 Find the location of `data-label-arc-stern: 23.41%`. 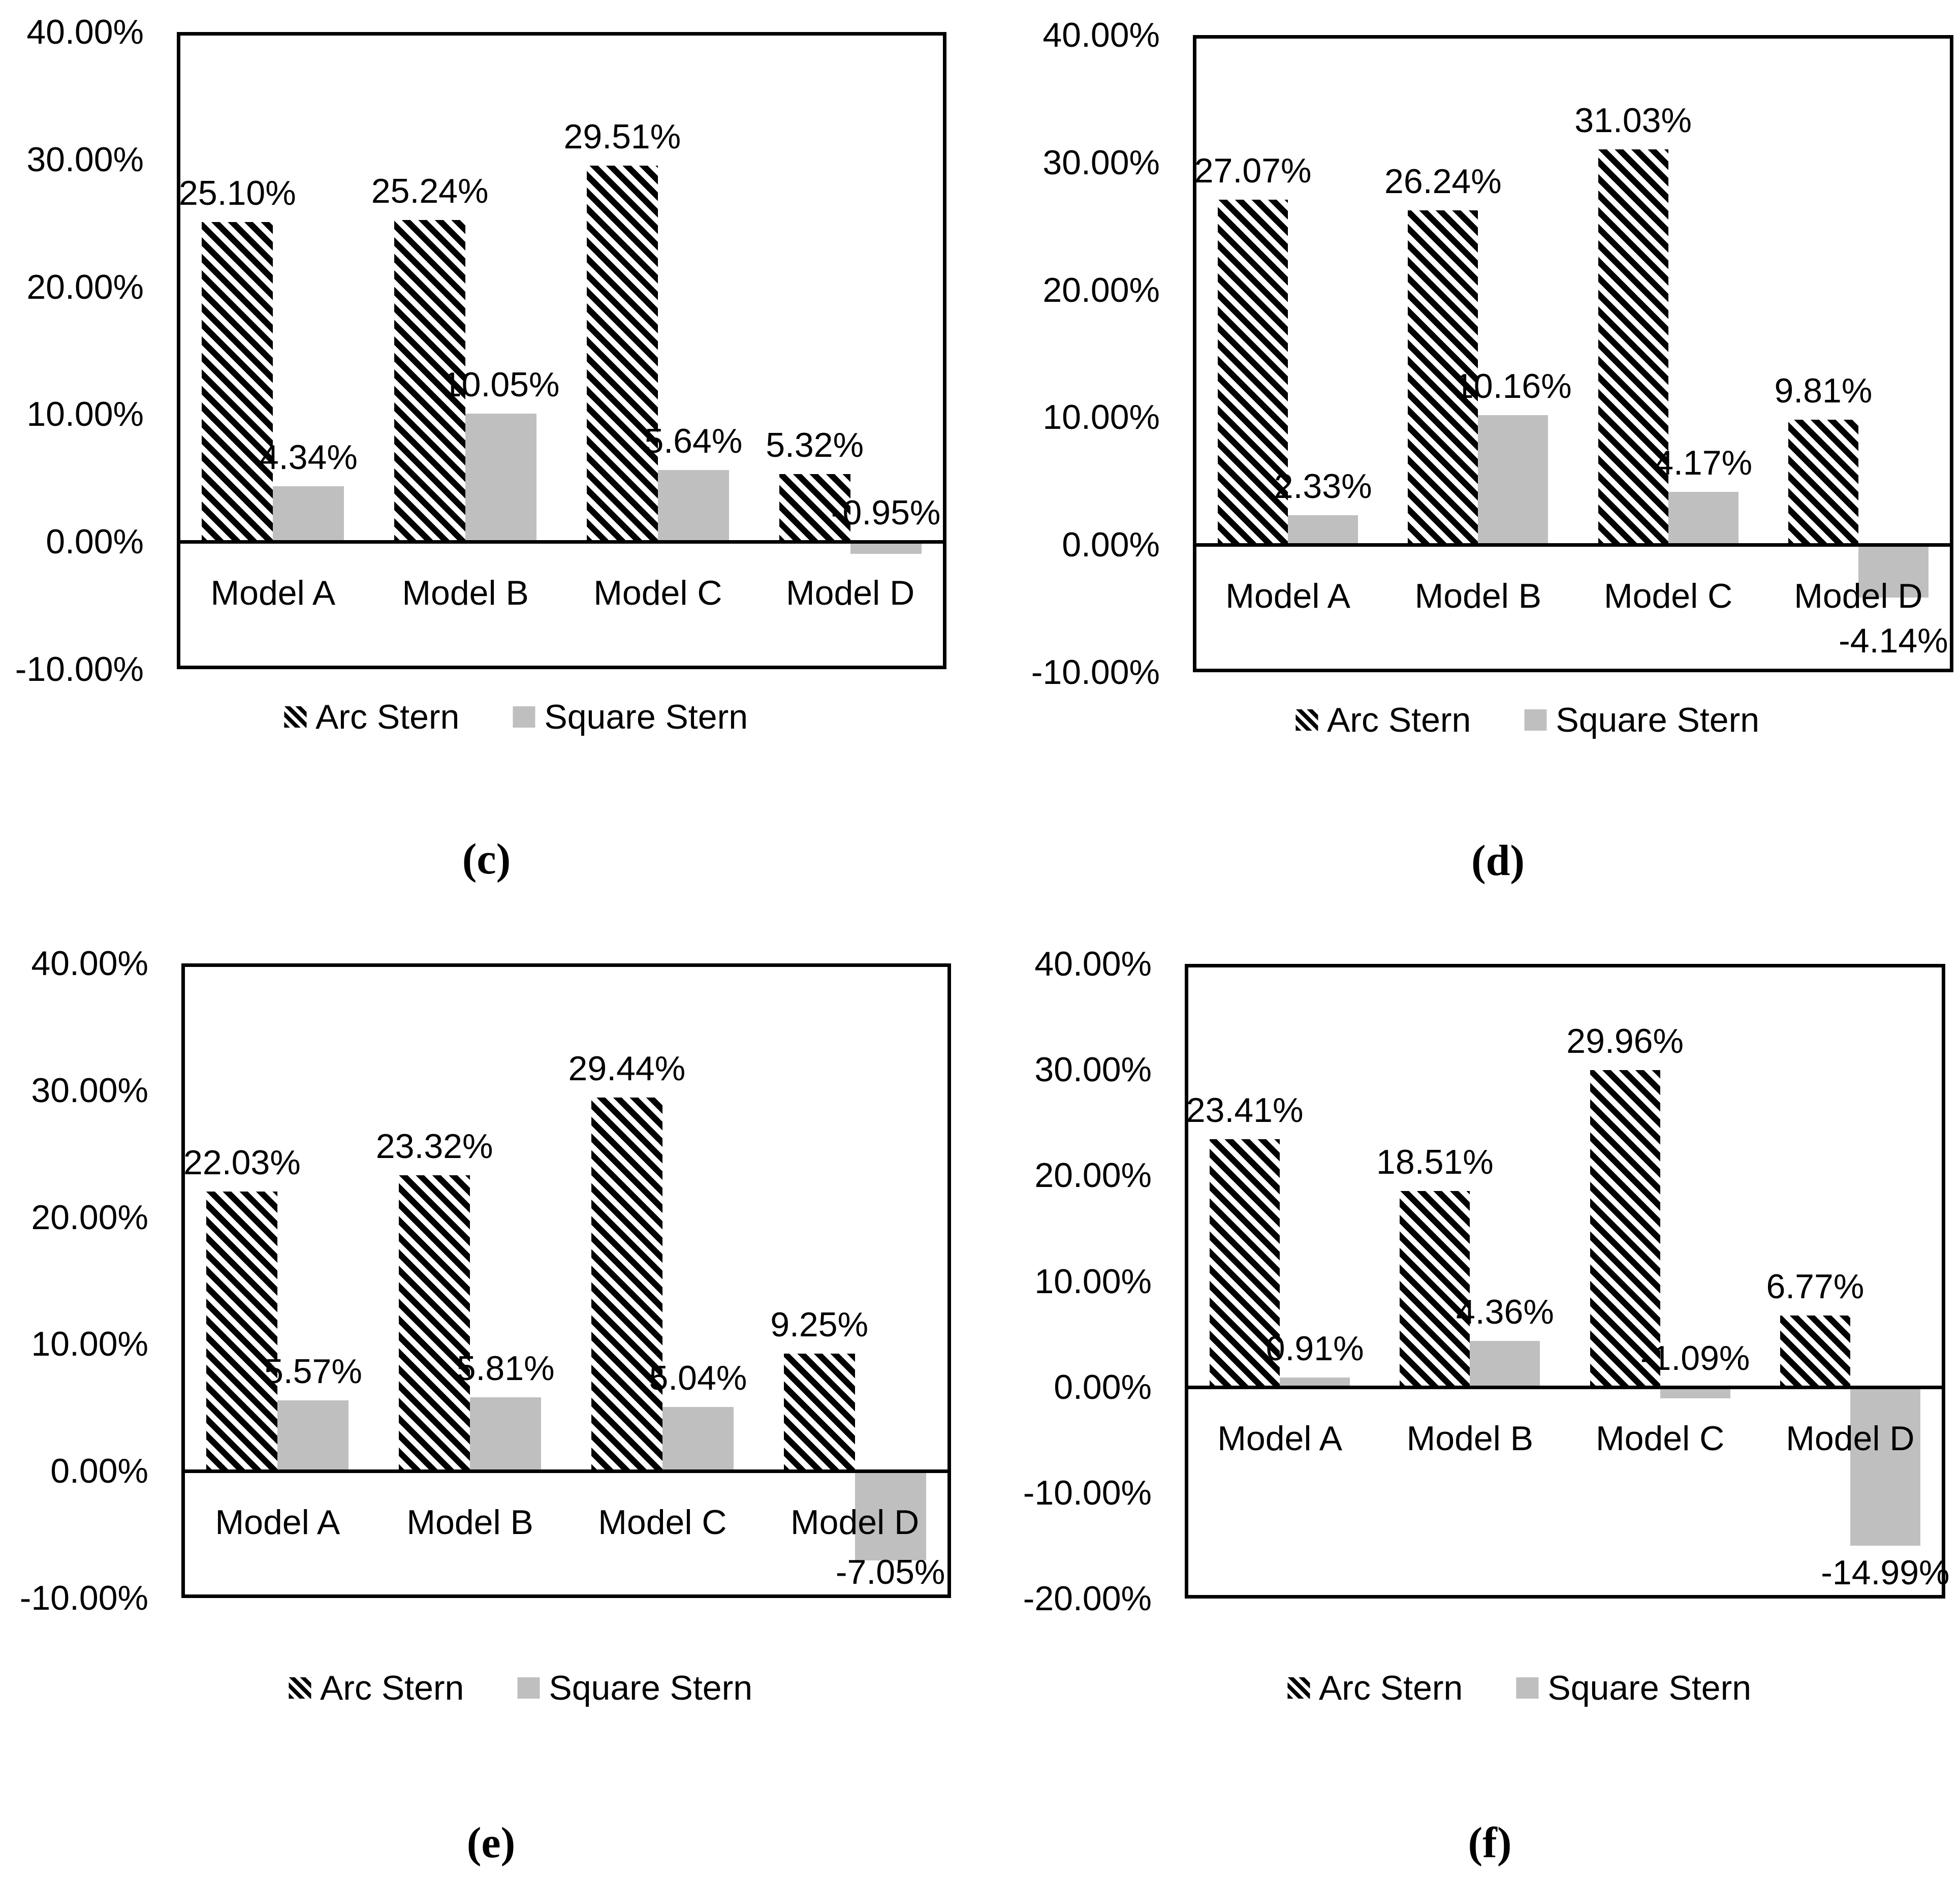

data-label-arc-stern: 23.41% is located at coordinates (1245, 1110).